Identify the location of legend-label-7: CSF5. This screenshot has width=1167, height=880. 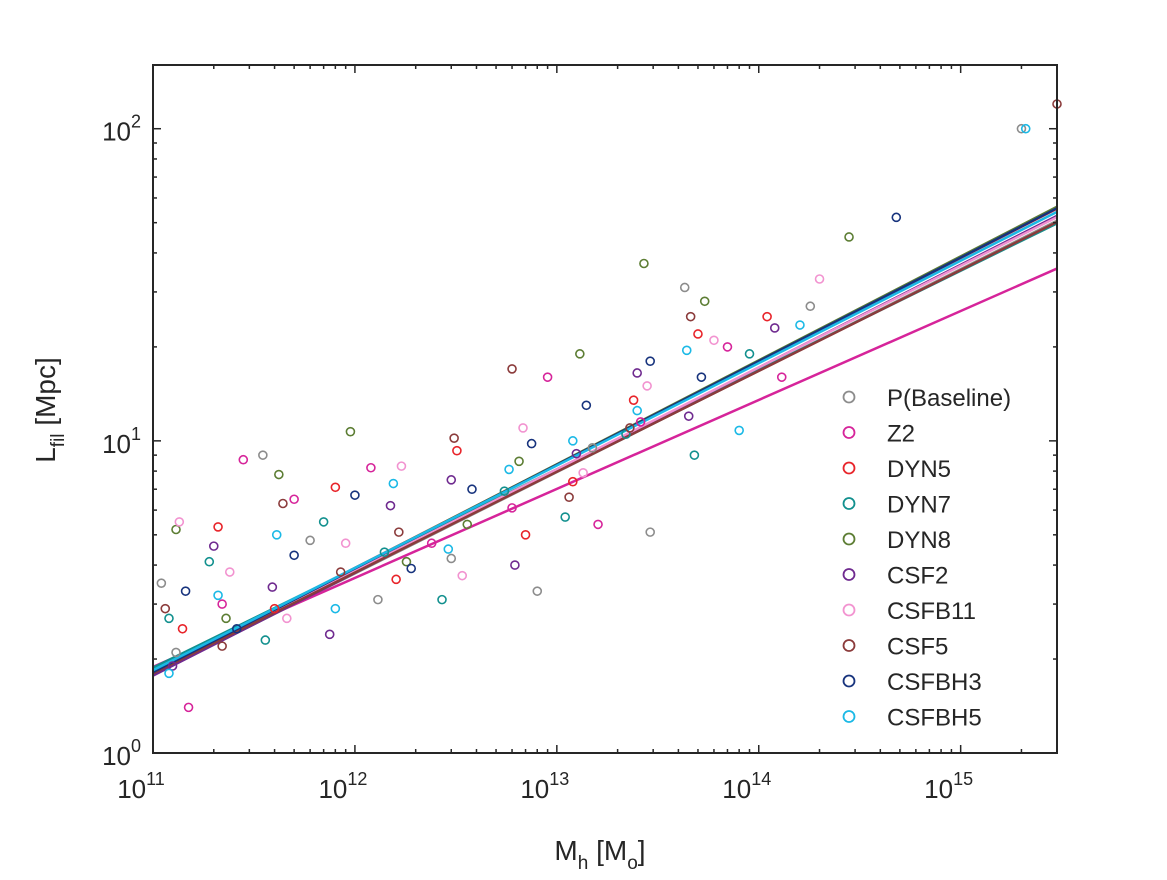
(917, 647).